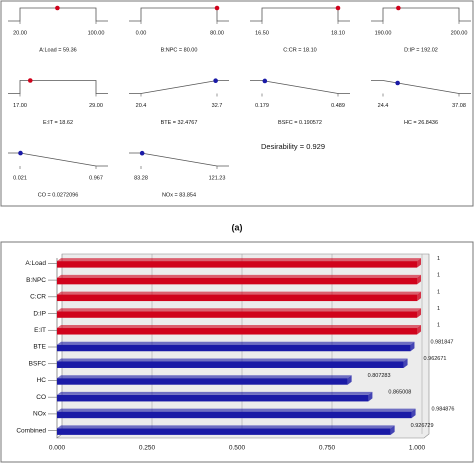 The width and height of the screenshot is (474, 474). What do you see at coordinates (57, 448) in the screenshot?
I see `x-tick-label: 0.000` at bounding box center [57, 448].